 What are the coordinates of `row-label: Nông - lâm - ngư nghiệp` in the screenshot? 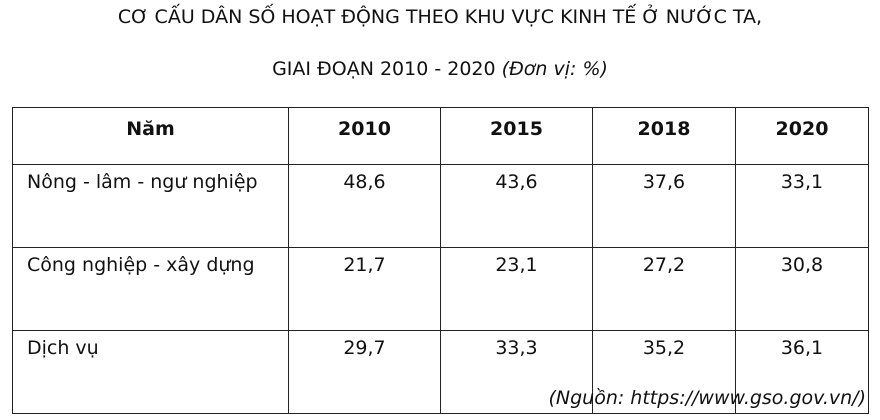 It's located at (150, 206).